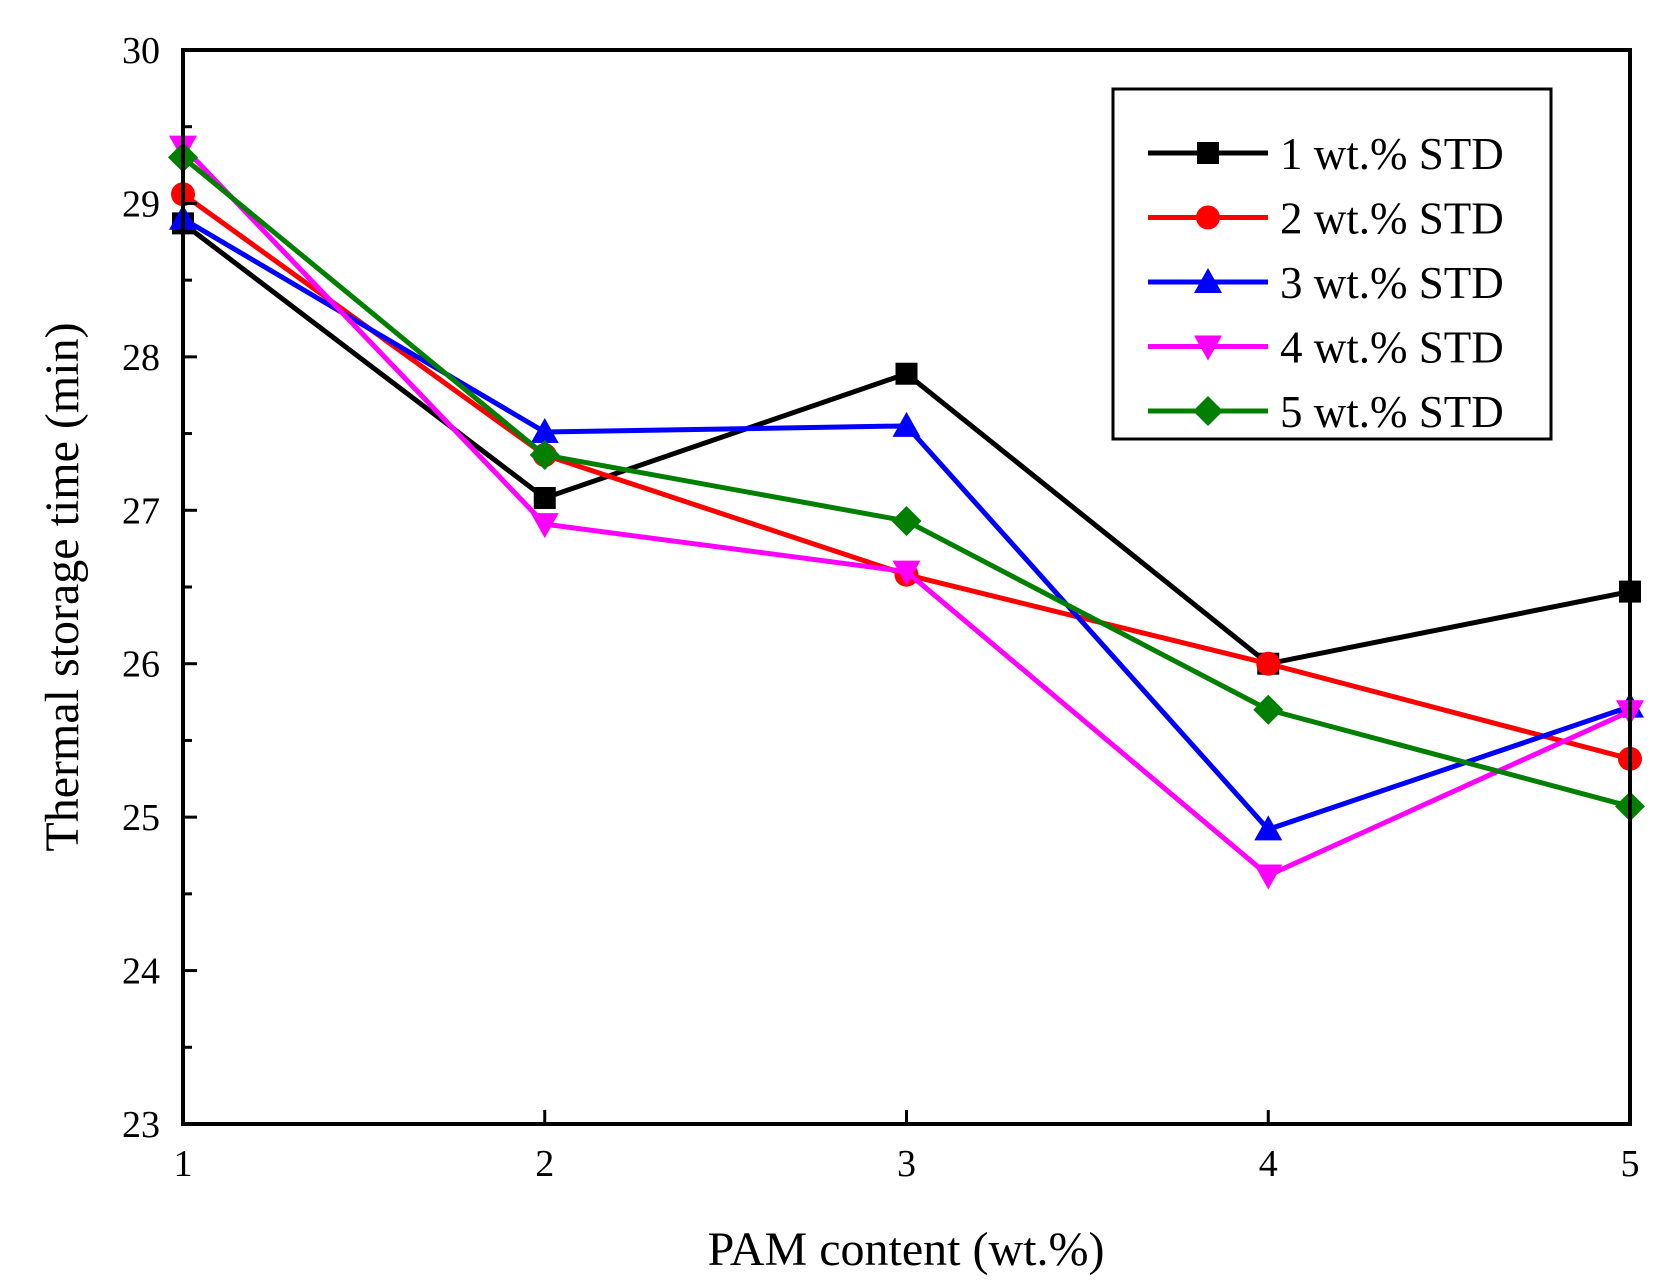 The height and width of the screenshot is (1283, 1665). I want to click on y-tick-label: 26, so click(141, 665).